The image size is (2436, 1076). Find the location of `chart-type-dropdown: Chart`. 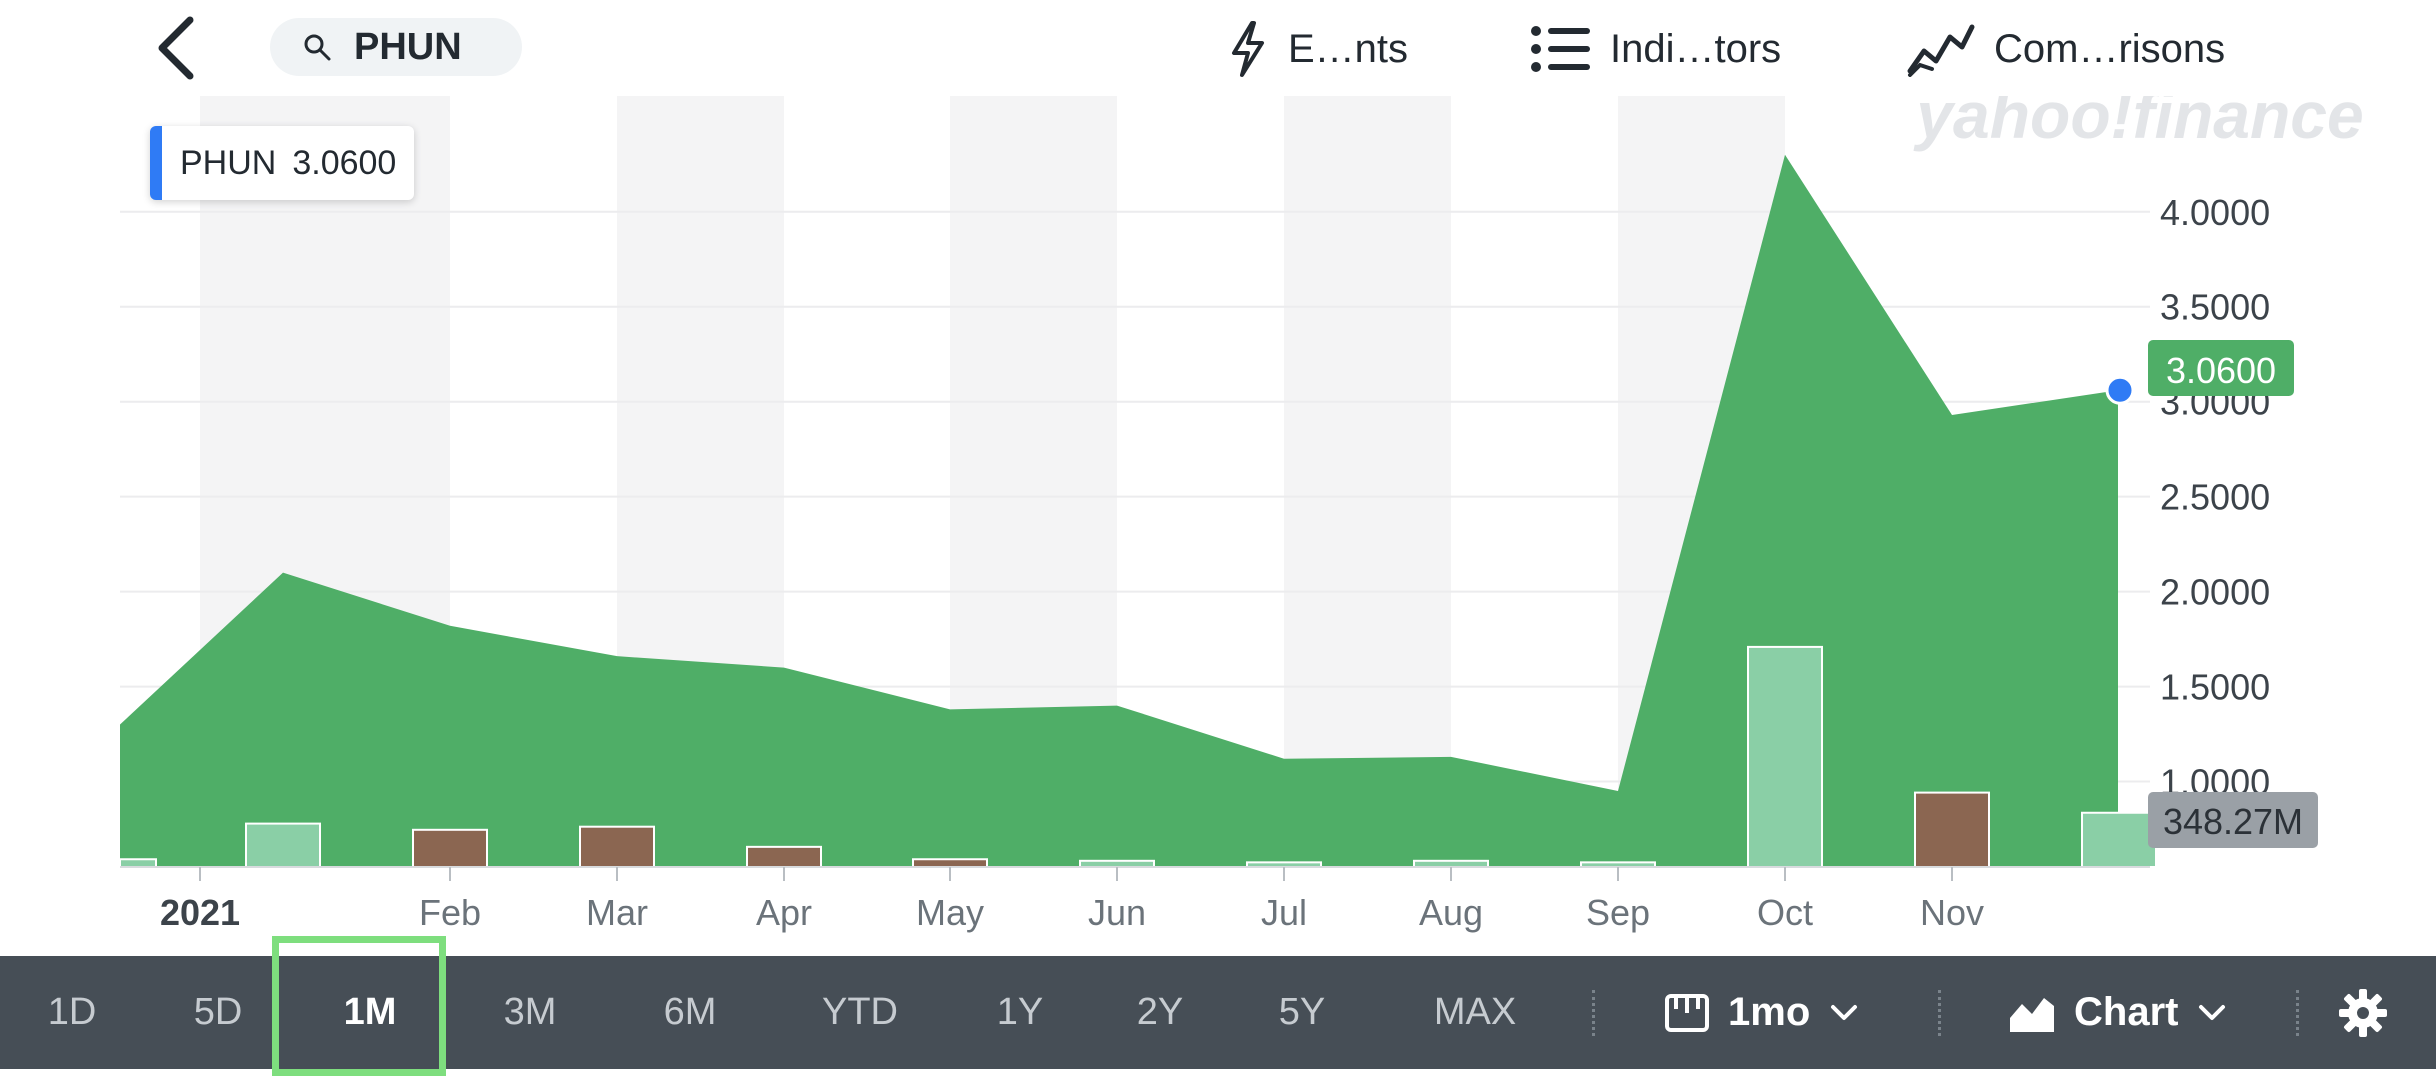

chart-type-dropdown: Chart is located at coordinates (2126, 1012).